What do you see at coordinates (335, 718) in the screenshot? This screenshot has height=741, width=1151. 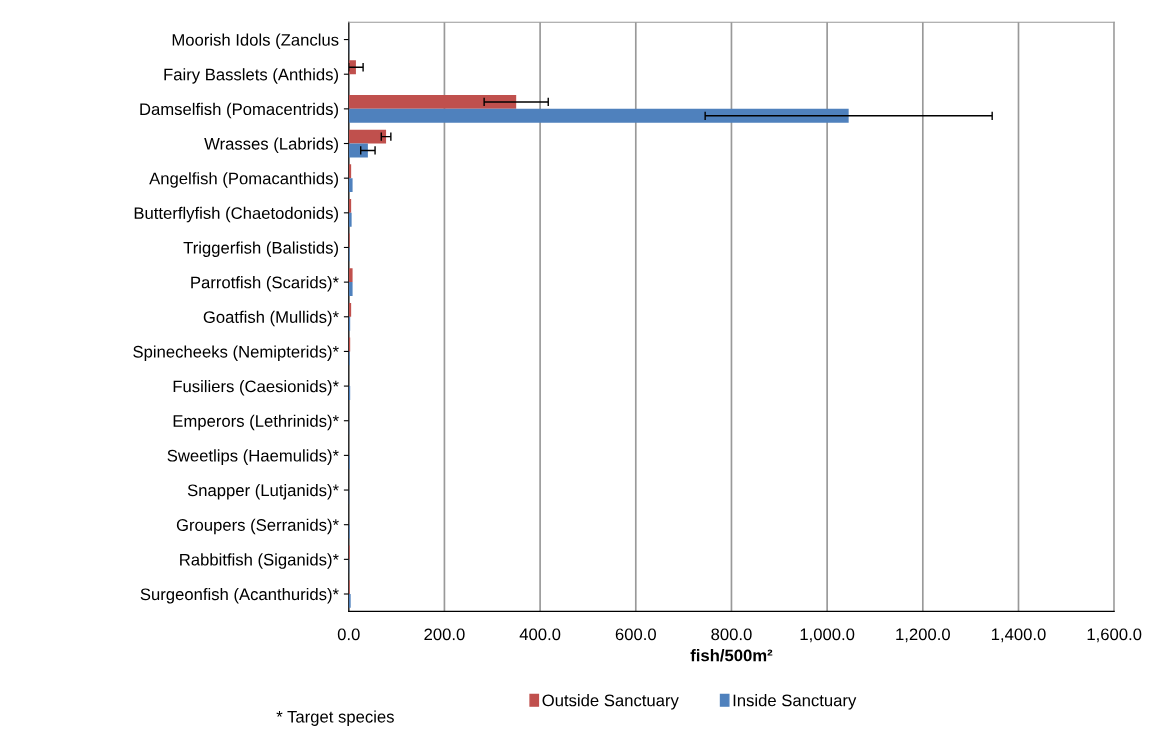 I see `text: * Target species` at bounding box center [335, 718].